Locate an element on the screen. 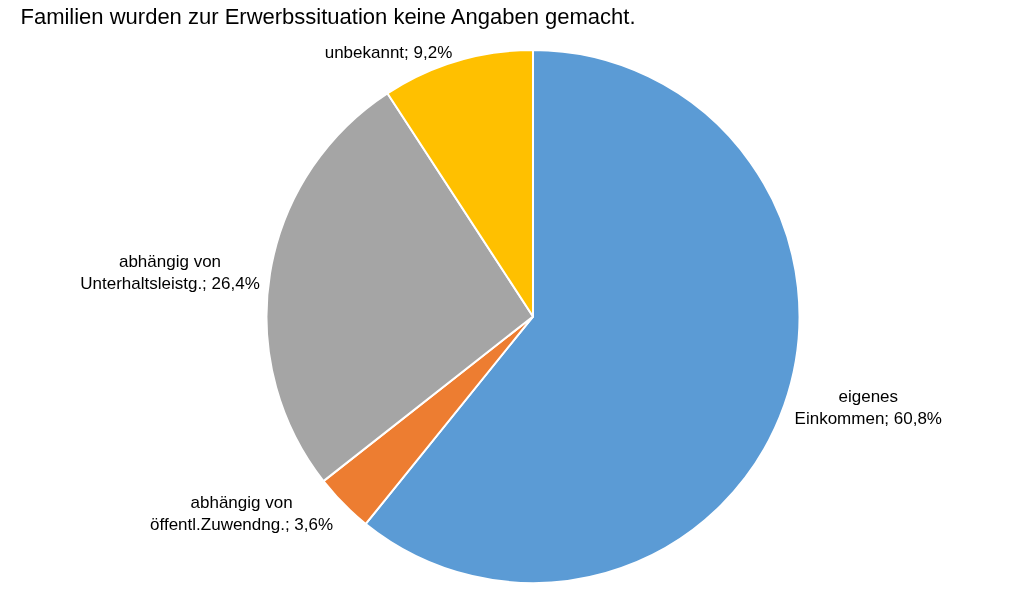 The width and height of the screenshot is (1023, 603). slice-label: abhängig von öffentl.Zuwendng.; 3,6% is located at coordinates (242, 514).